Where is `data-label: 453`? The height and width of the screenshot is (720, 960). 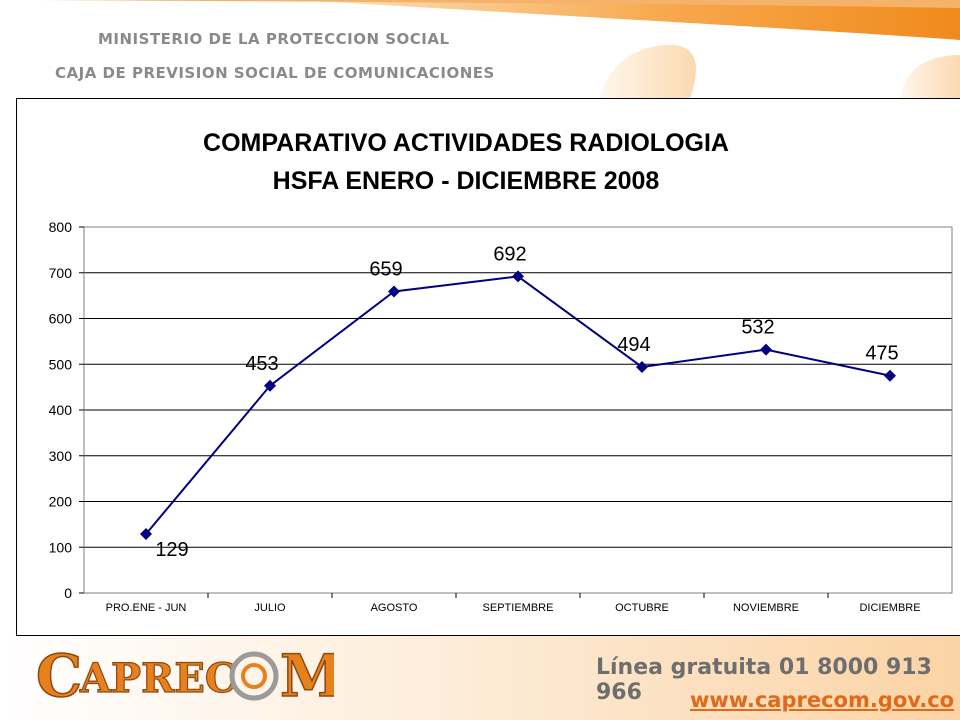 data-label: 453 is located at coordinates (261, 364).